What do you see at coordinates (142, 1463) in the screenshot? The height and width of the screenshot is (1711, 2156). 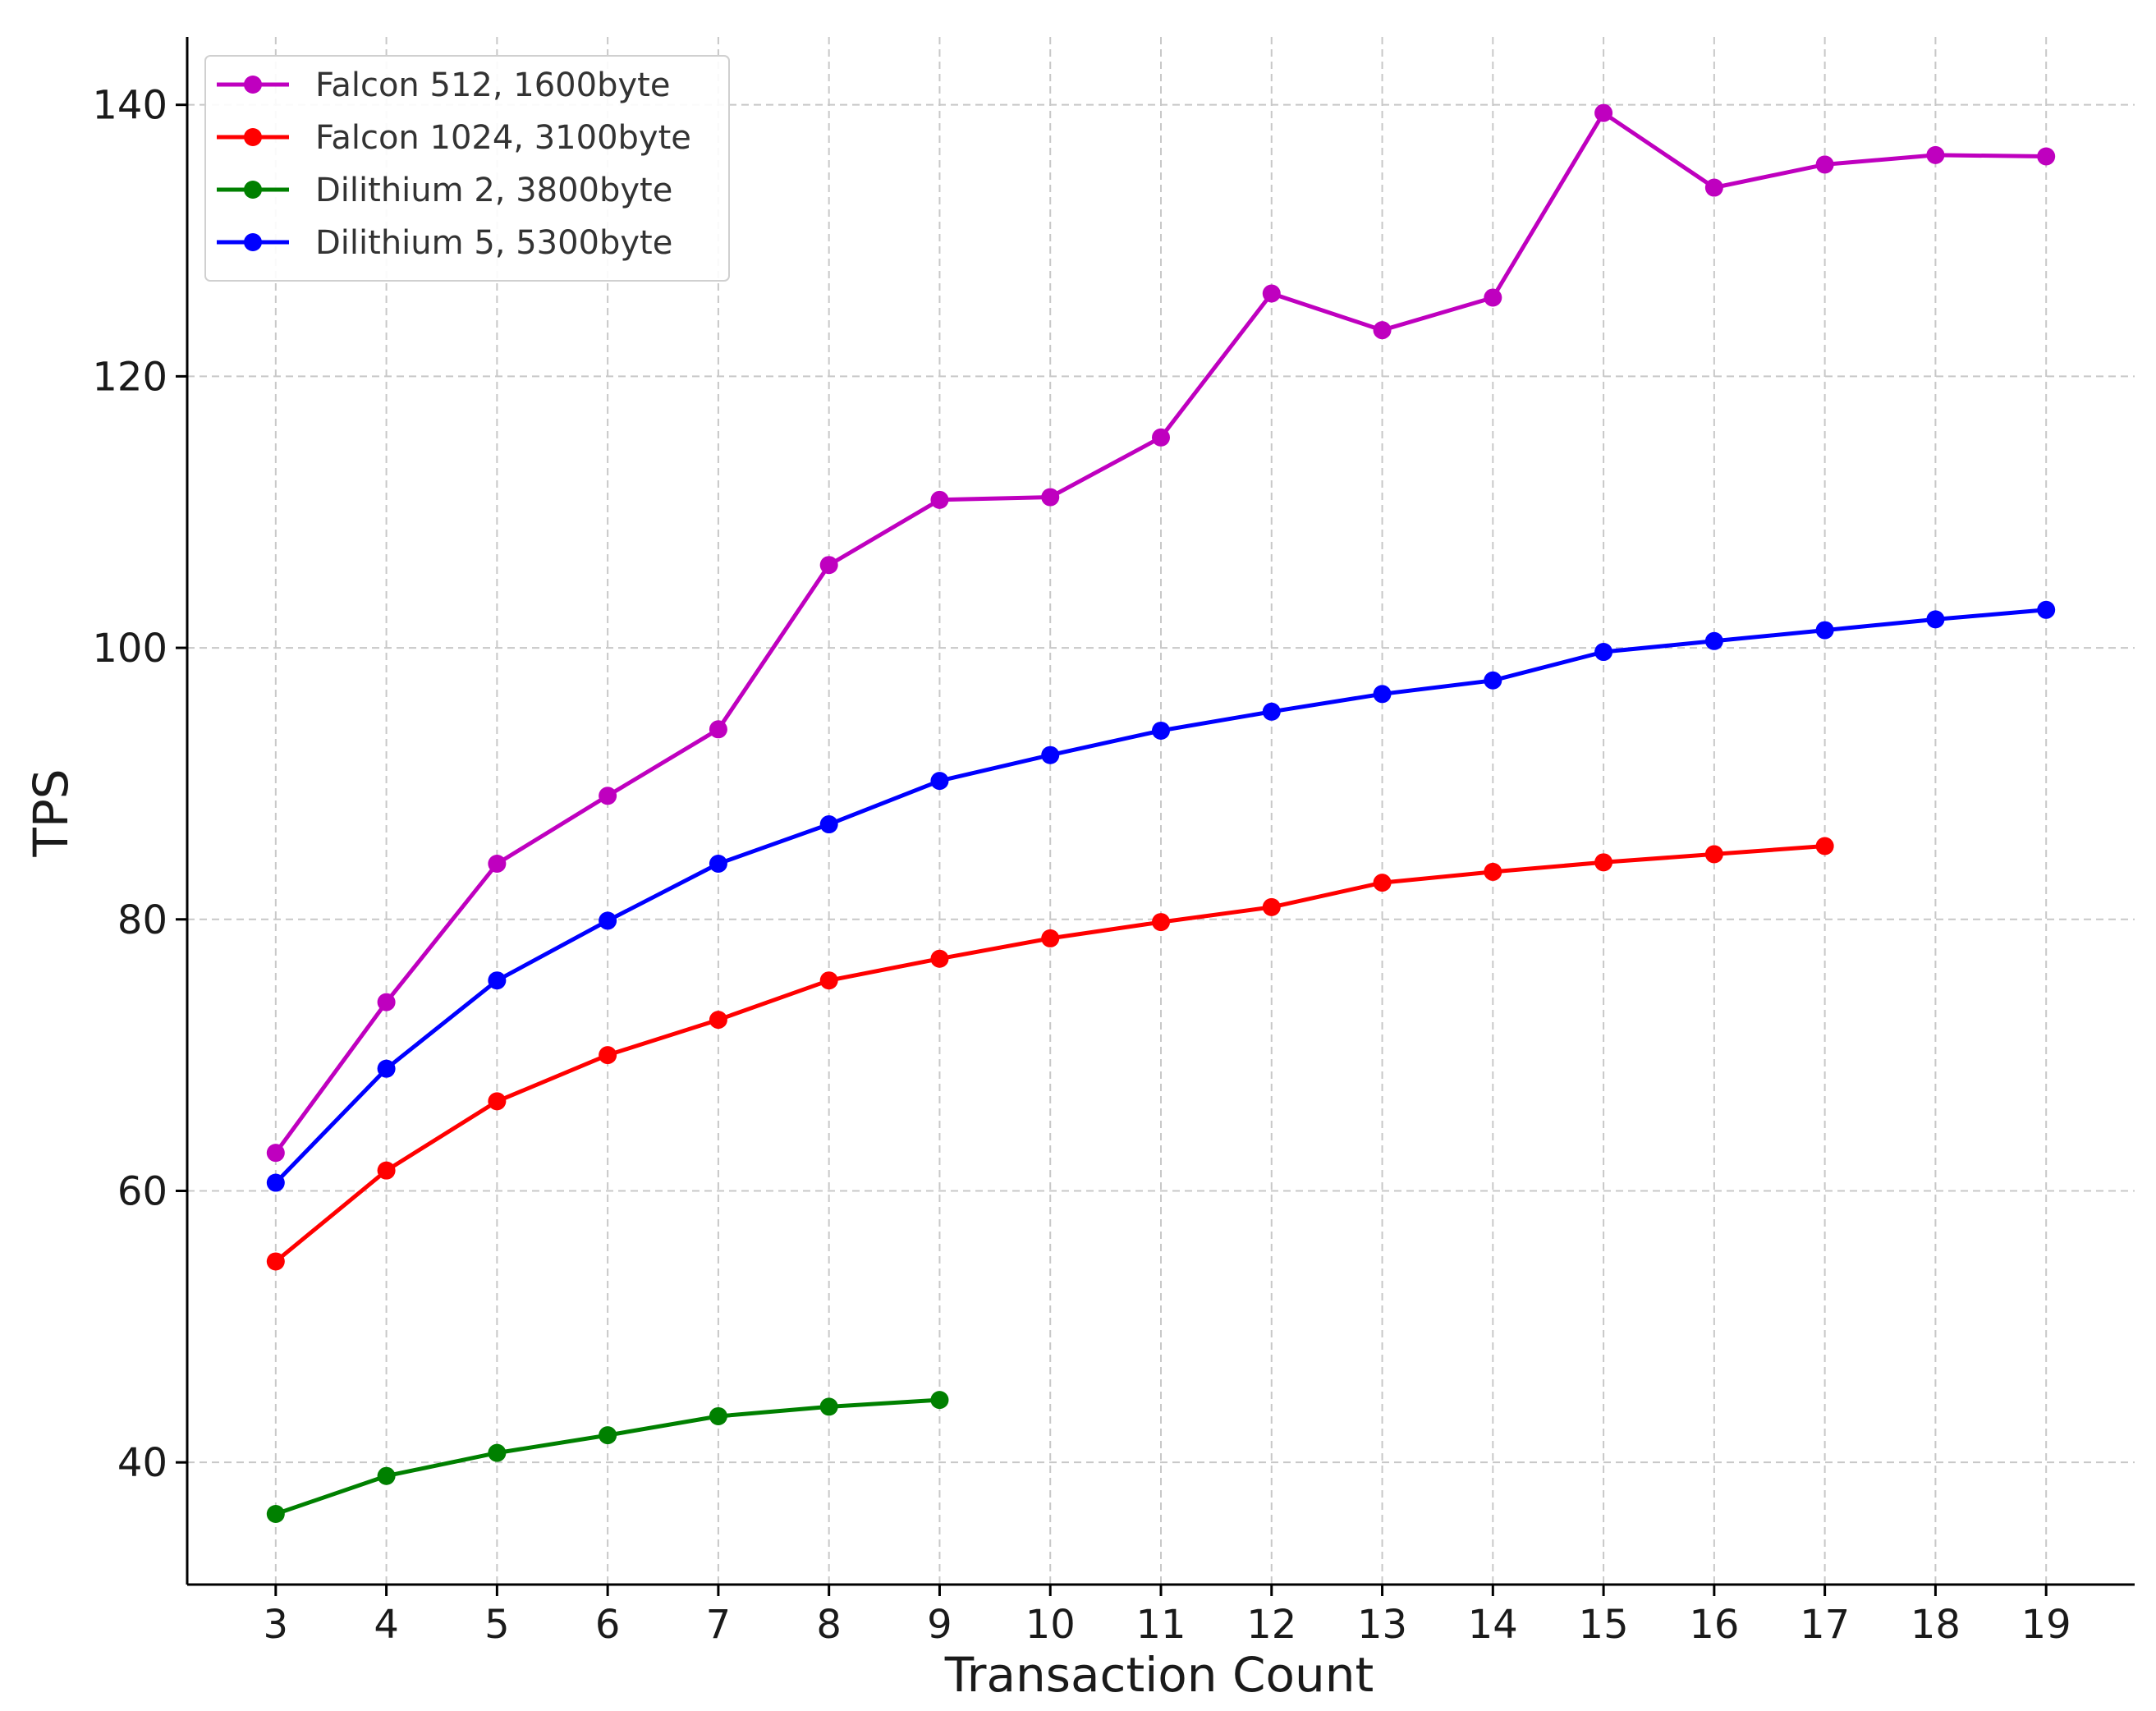 I see `y-tick-label: 40` at bounding box center [142, 1463].